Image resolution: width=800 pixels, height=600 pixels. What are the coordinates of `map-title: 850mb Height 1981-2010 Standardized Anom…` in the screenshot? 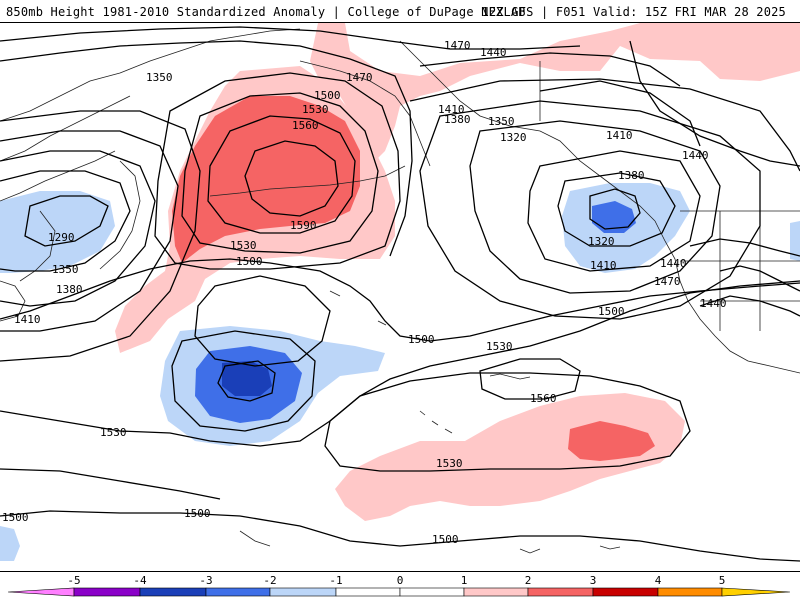 It's located at (266, 12).